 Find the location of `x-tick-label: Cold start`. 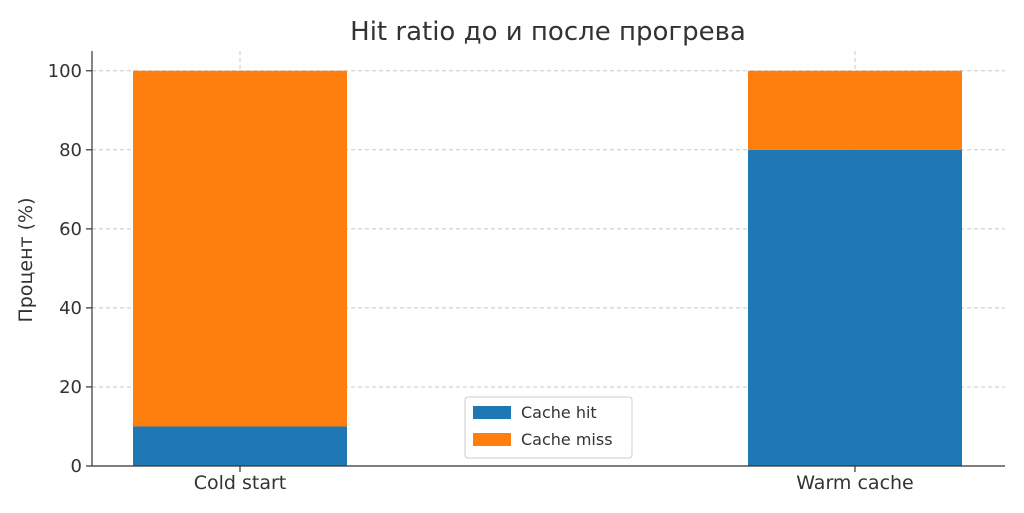

x-tick-label: Cold start is located at coordinates (240, 483).